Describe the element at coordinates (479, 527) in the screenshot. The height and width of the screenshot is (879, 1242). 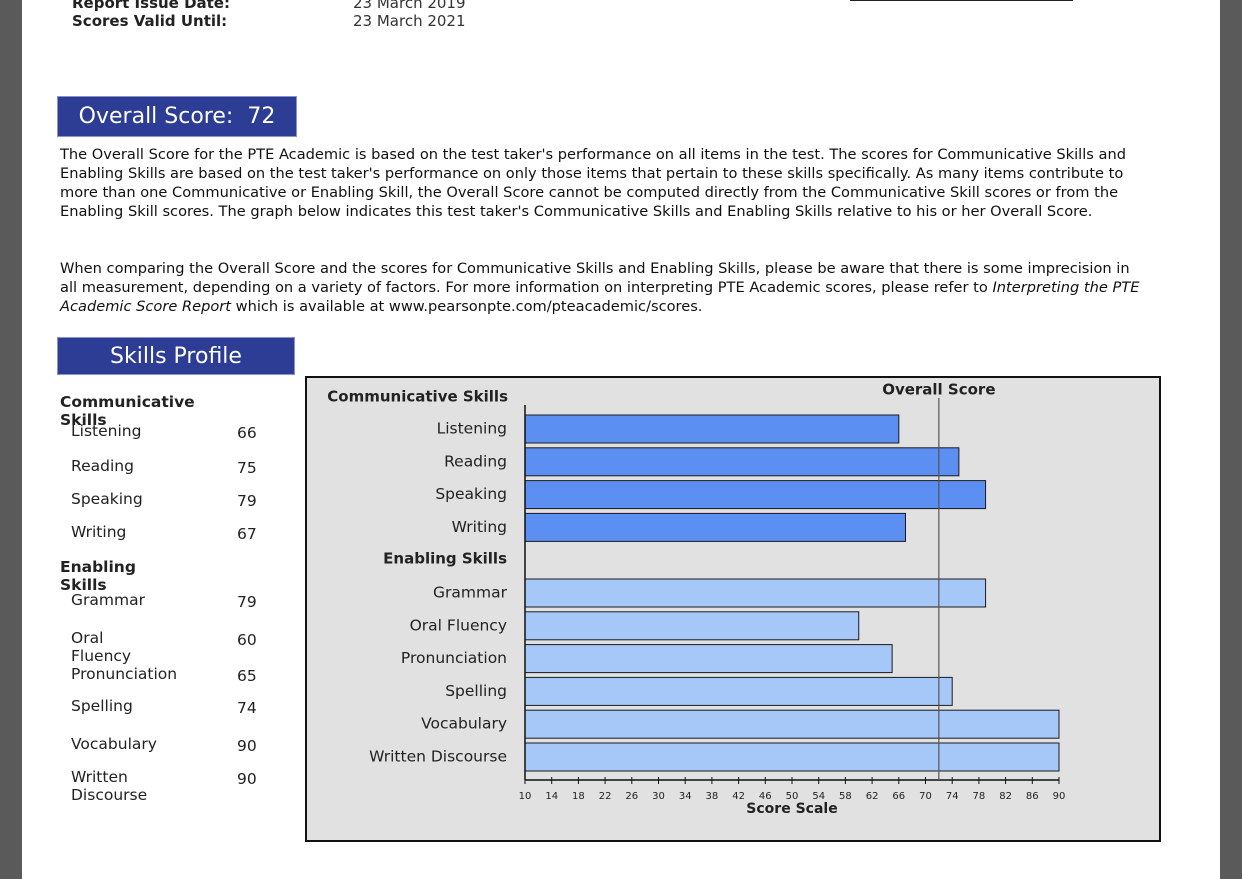
I see `category-label: Writing` at that location.